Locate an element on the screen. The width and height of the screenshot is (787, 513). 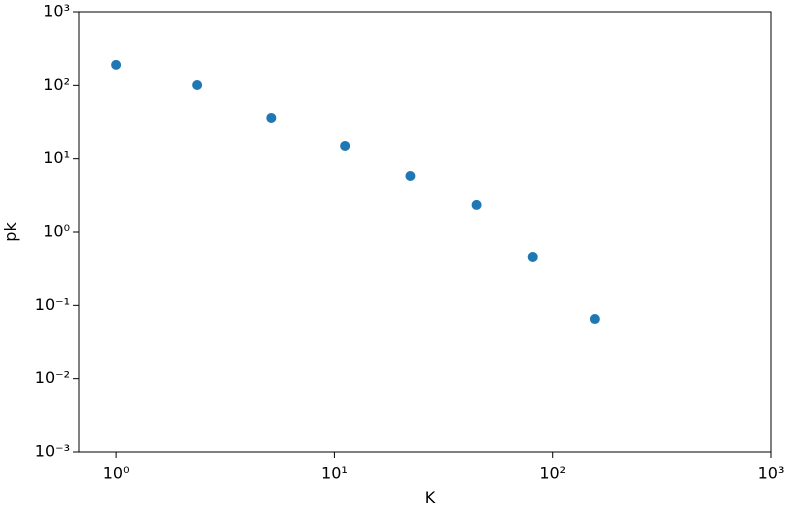
y-tick-label: 10⁻² is located at coordinates (52, 377).